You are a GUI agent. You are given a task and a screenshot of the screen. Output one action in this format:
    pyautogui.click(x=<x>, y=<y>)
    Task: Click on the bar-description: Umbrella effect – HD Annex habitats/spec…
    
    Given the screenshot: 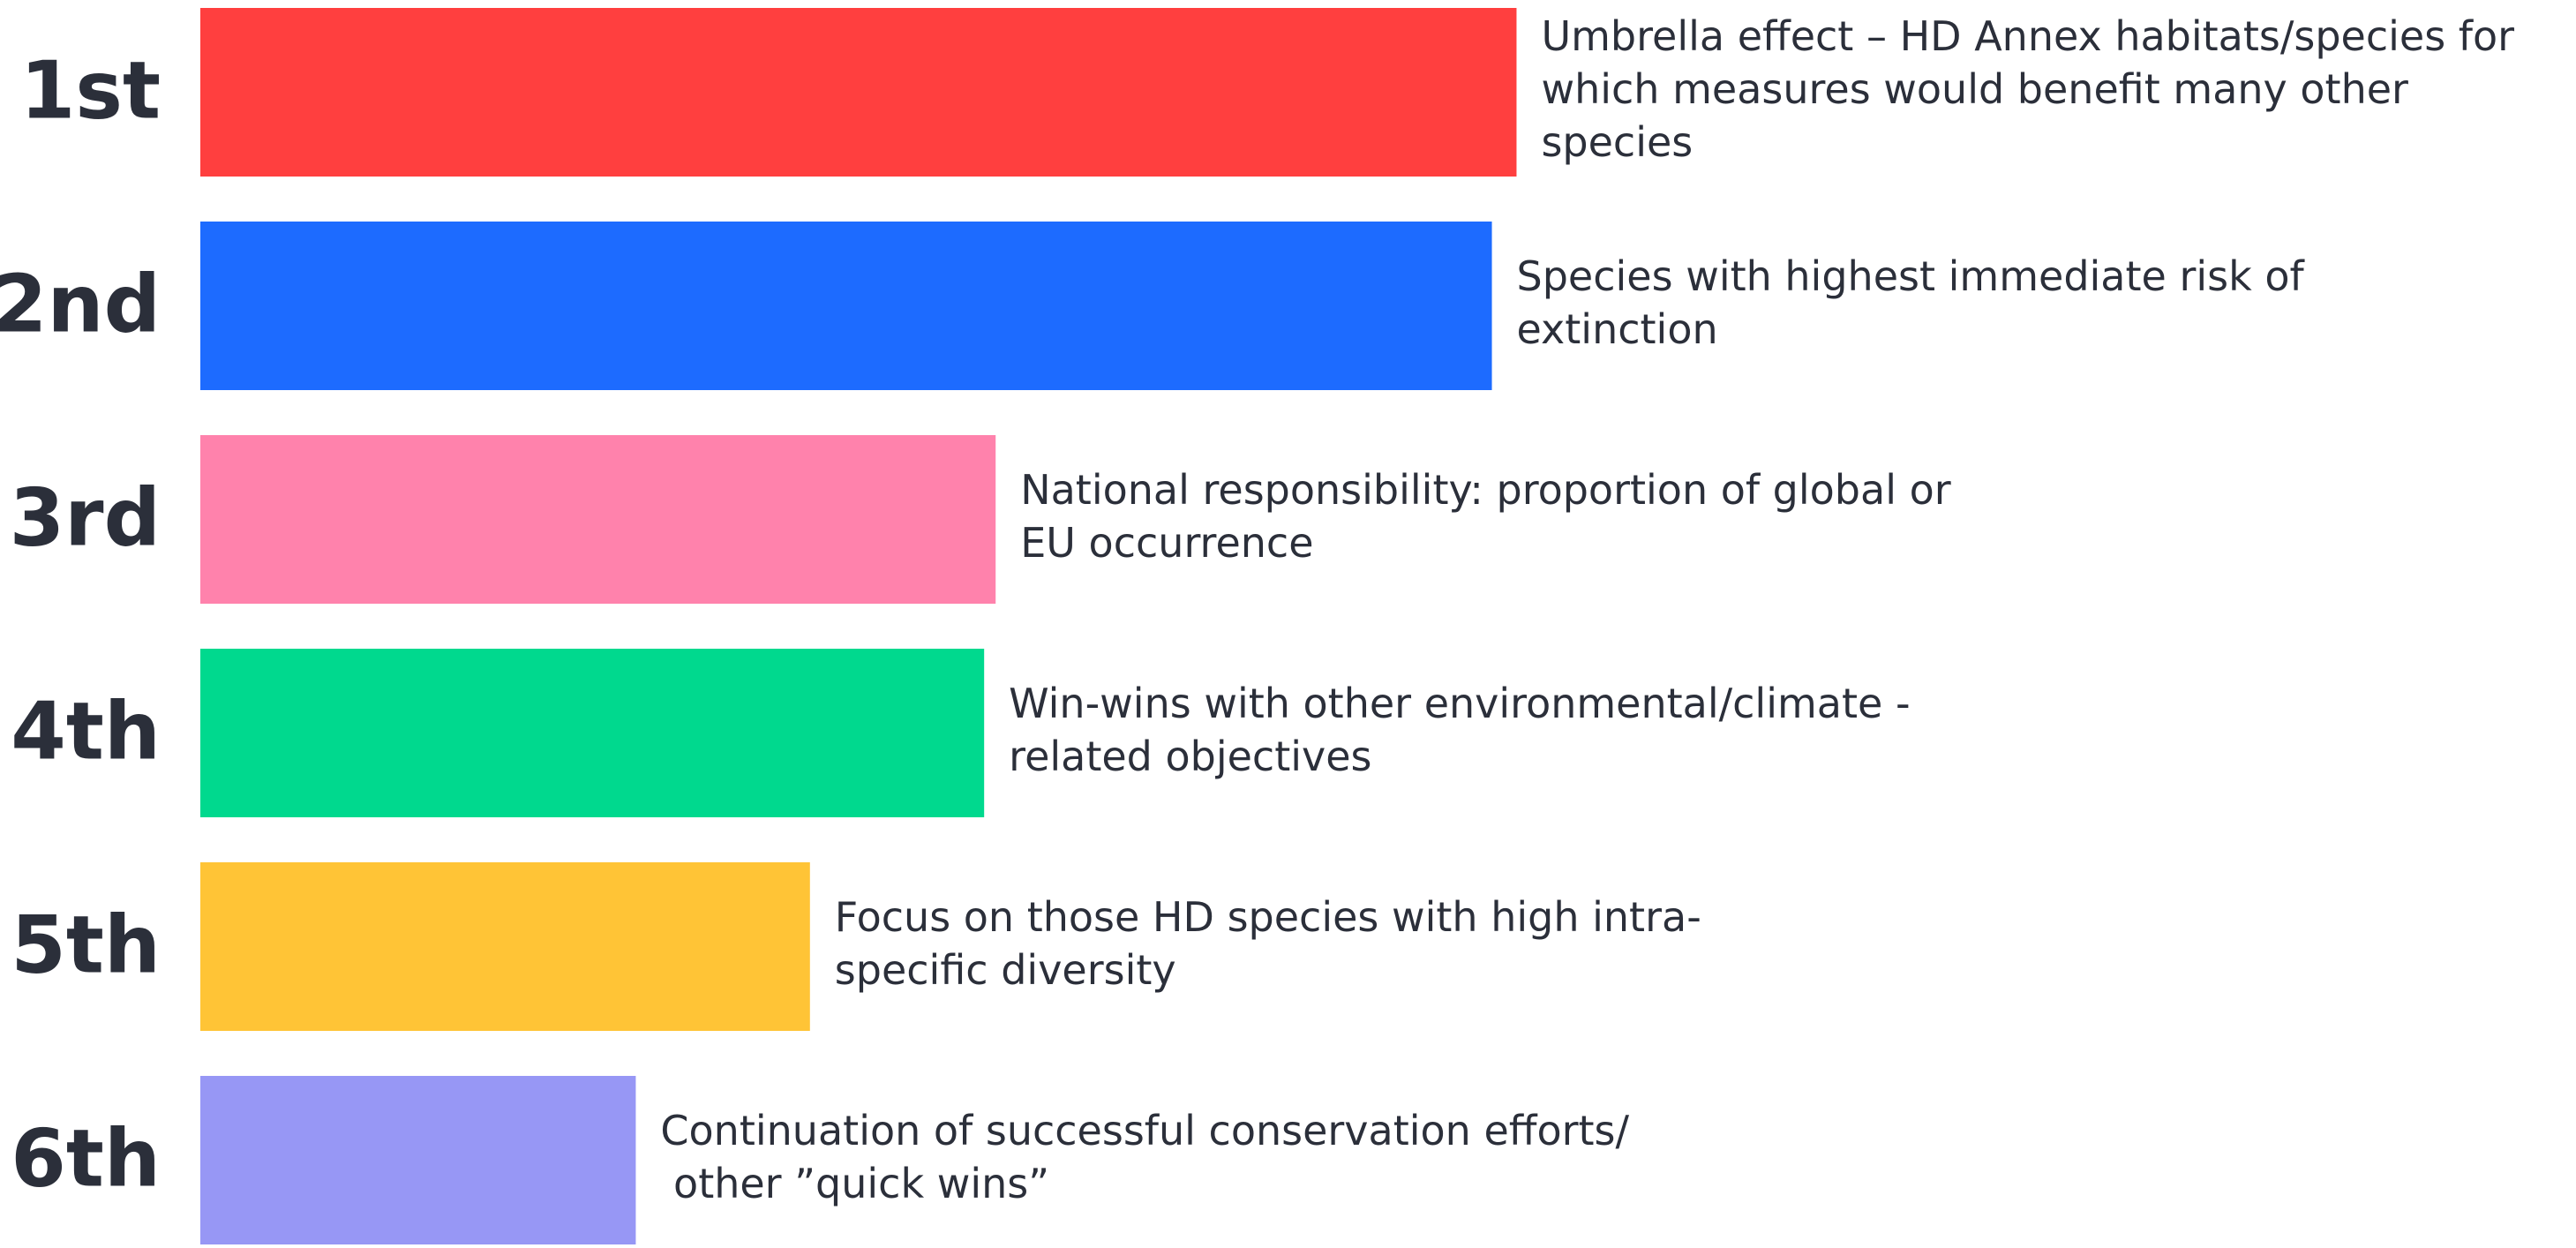 What is the action you would take?
    pyautogui.click(x=2027, y=36)
    